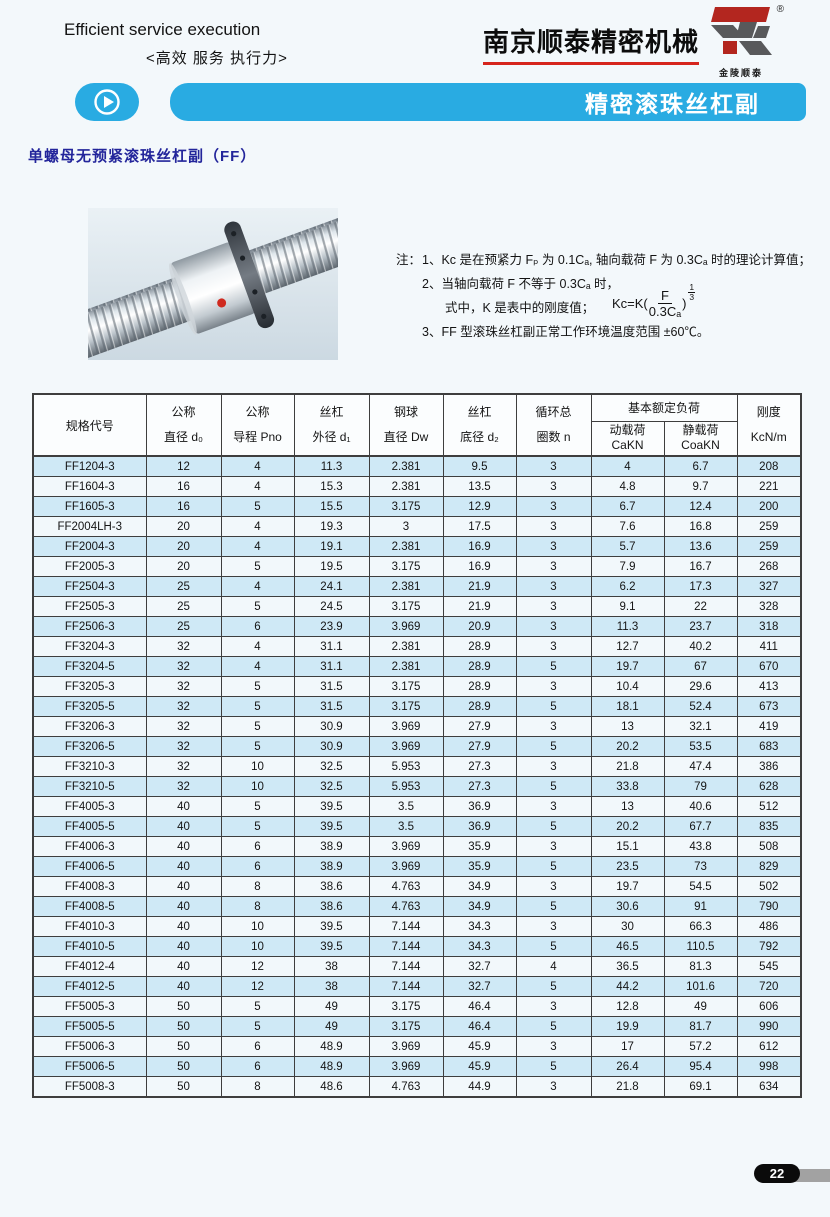 This screenshot has height=1217, width=830. Describe the element at coordinates (417, 846) in the screenshot. I see `table-row: FF4006-3 40 6 38.9 3.969 35.9 3 15.1 43.8 508` at that location.